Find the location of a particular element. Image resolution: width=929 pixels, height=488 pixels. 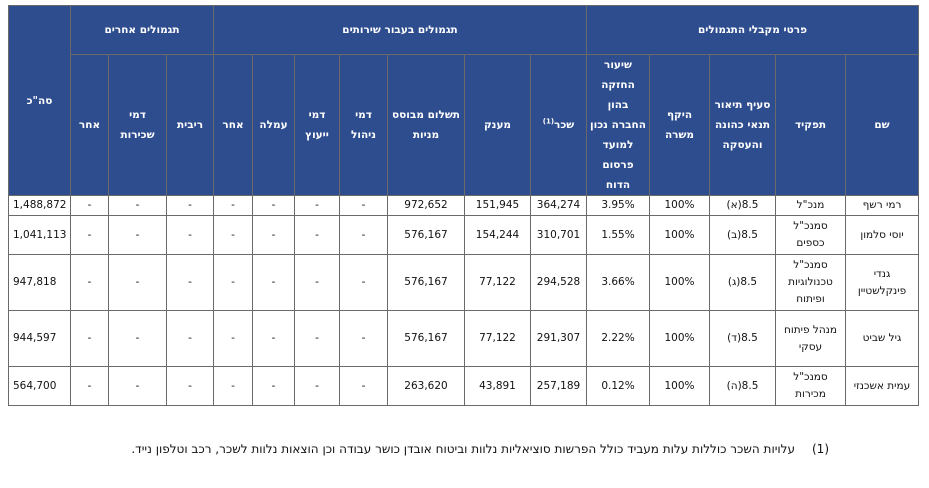

cell-holding: 3.95% is located at coordinates (618, 205).